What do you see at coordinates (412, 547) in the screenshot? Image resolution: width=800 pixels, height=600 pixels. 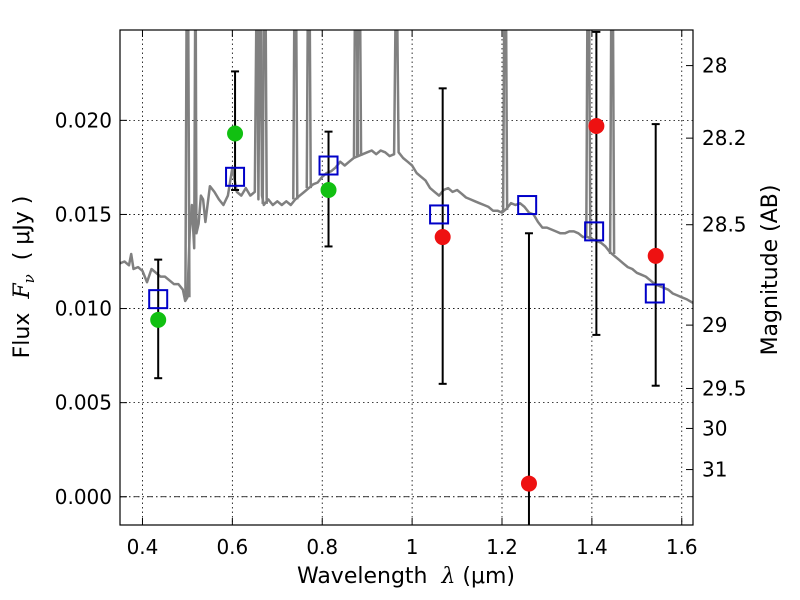 I see `x-tick-label: 1` at bounding box center [412, 547].